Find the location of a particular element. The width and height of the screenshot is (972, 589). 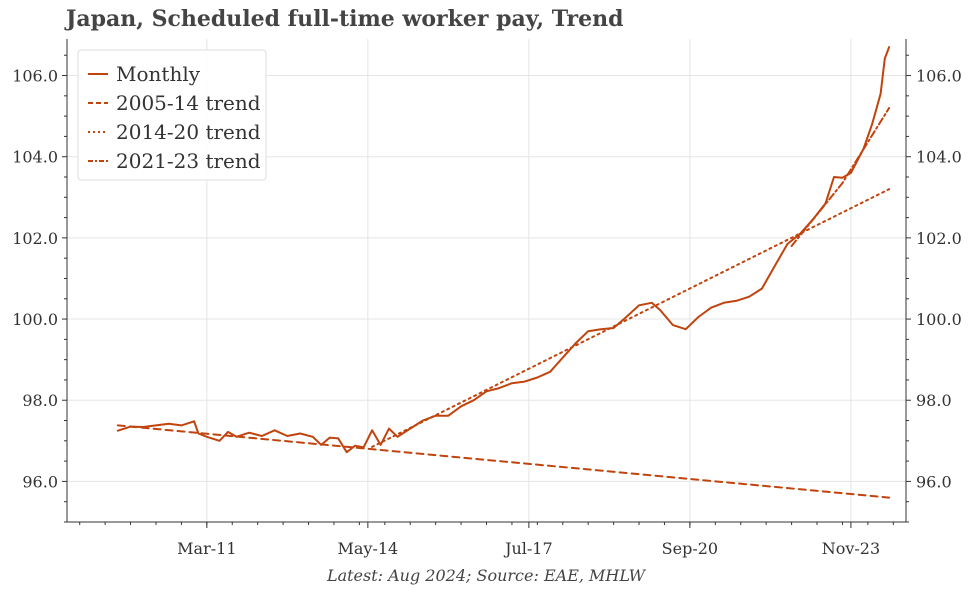

y-tick-label-left: 104.0 is located at coordinates (35, 157).